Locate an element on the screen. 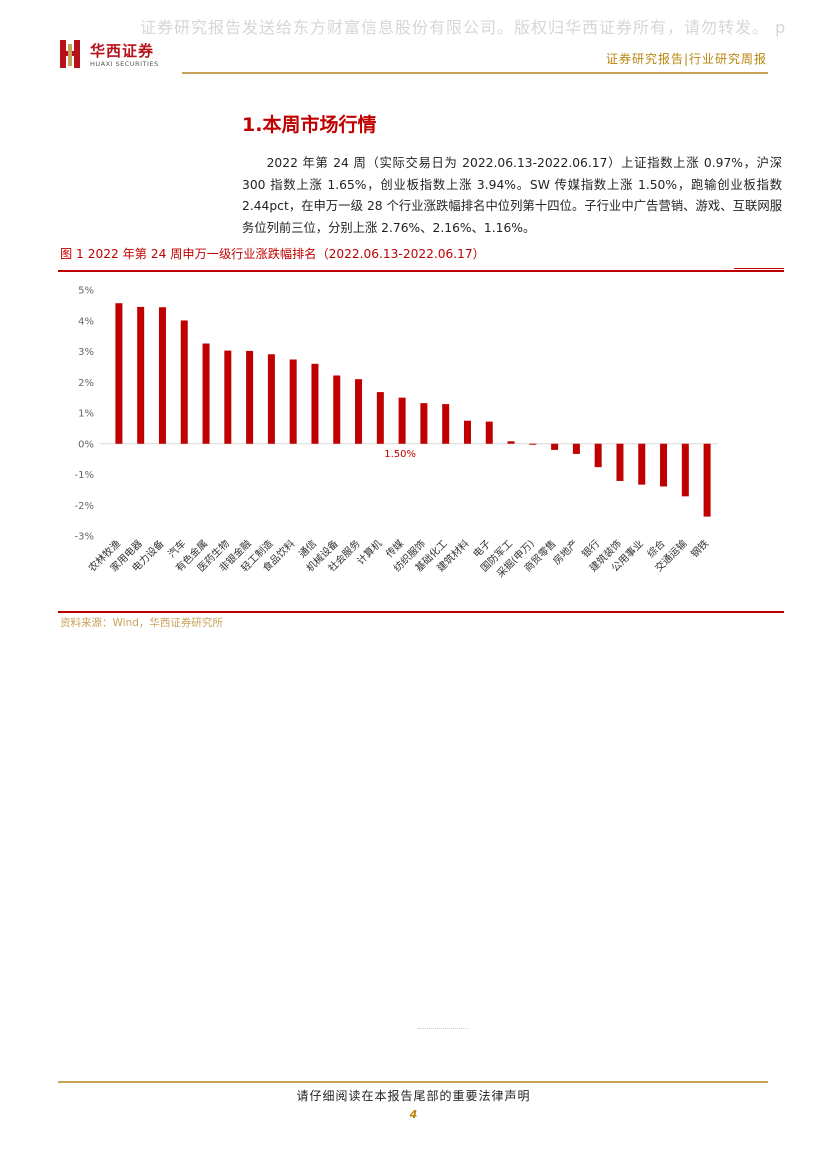 This screenshot has width=827, height=1170. bar-电力设备 is located at coordinates (162, 375).